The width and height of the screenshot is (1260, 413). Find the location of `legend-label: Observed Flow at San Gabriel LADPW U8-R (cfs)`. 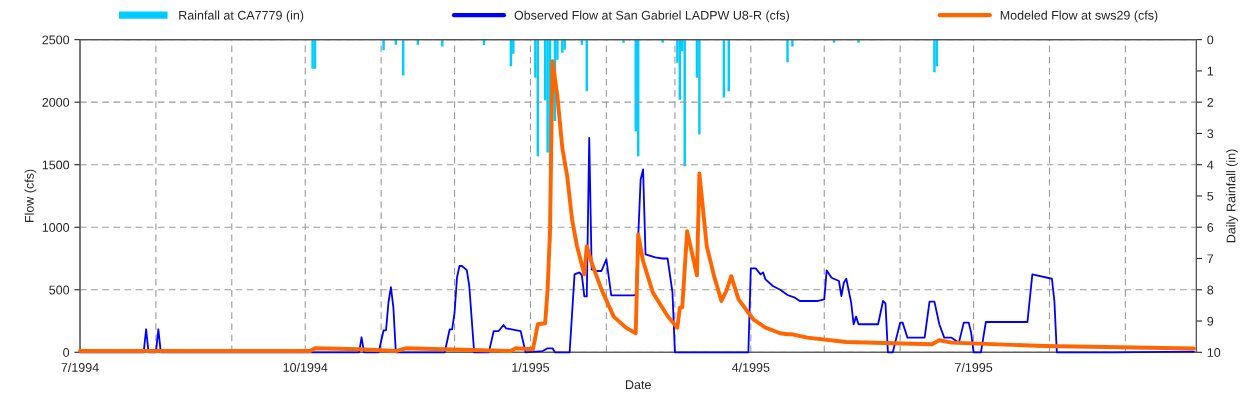

legend-label: Observed Flow at San Gabriel LADPW U8-R (cfs) is located at coordinates (651, 16).